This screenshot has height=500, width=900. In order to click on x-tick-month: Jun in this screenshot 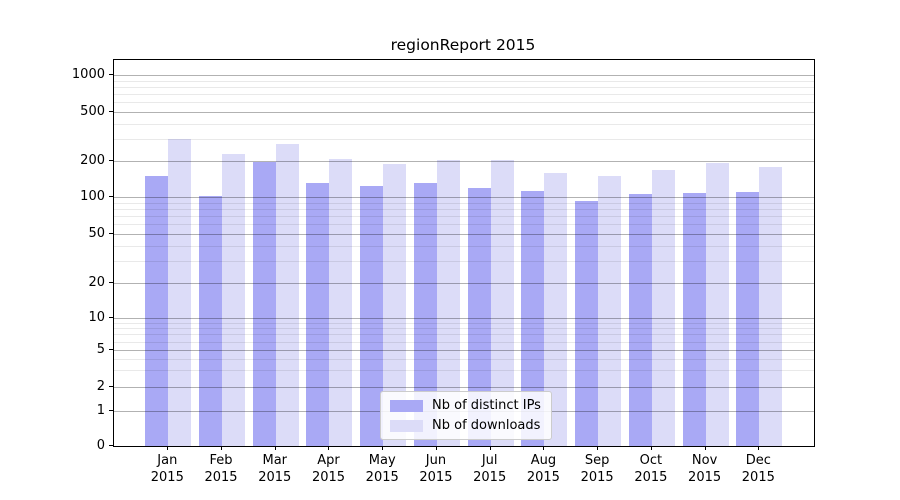, I will do `click(436, 460)`.